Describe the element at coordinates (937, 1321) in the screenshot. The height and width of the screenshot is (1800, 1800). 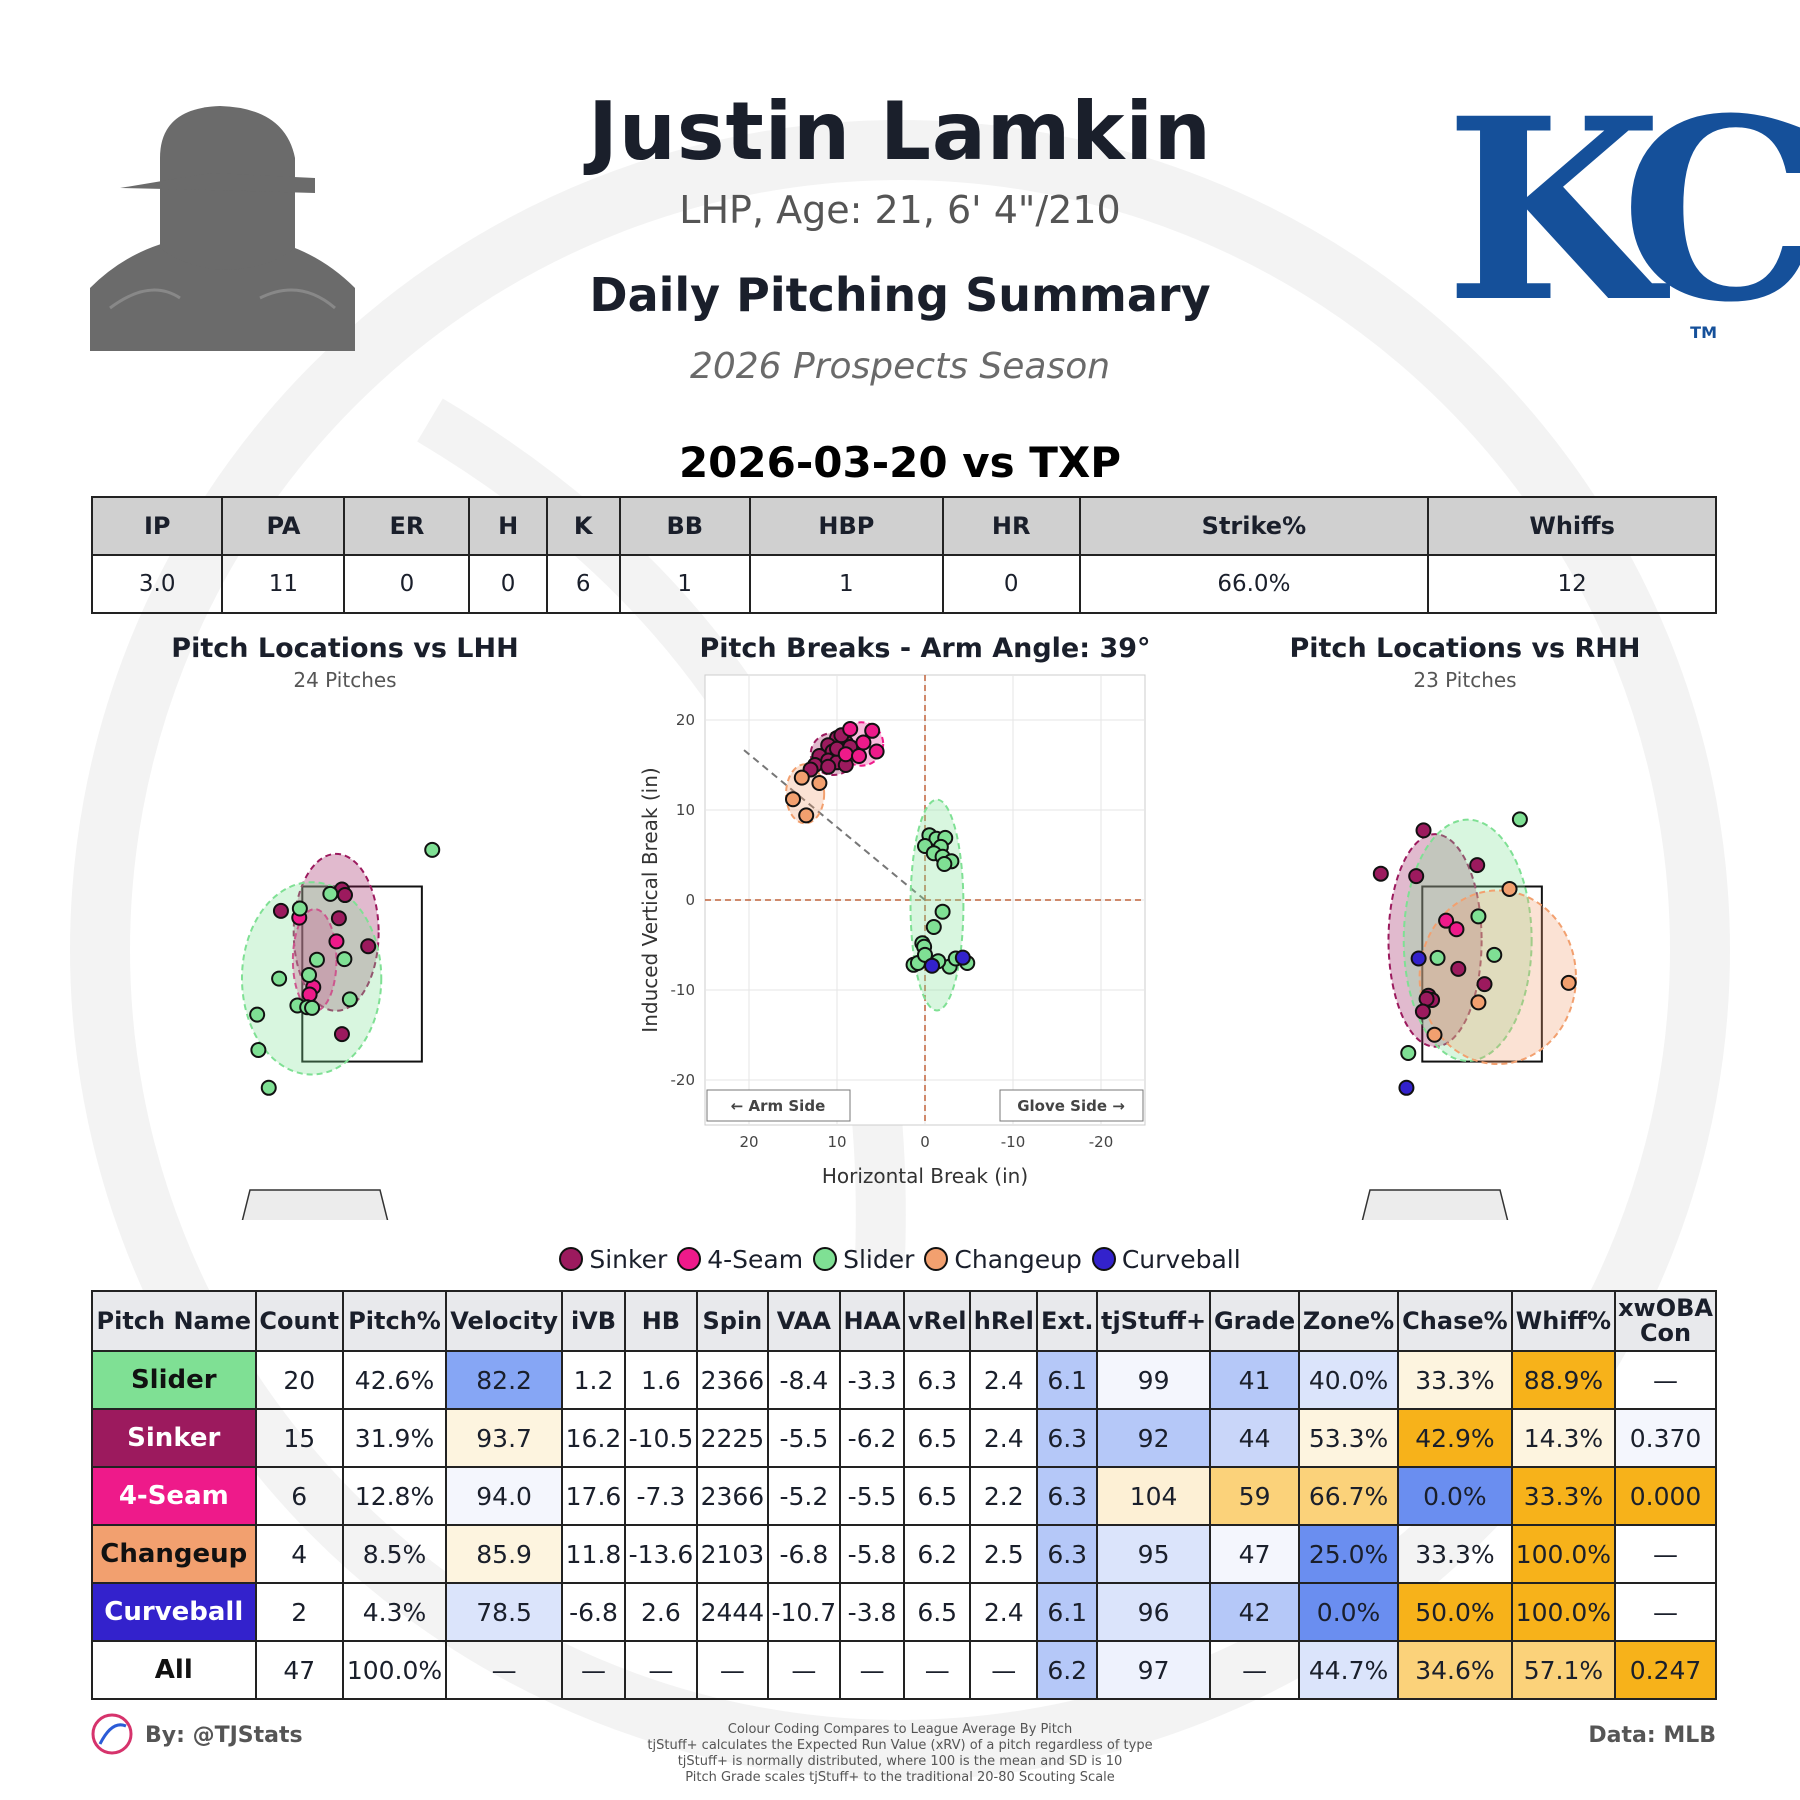
I see `pitch-table-header-cell: vRel` at that location.